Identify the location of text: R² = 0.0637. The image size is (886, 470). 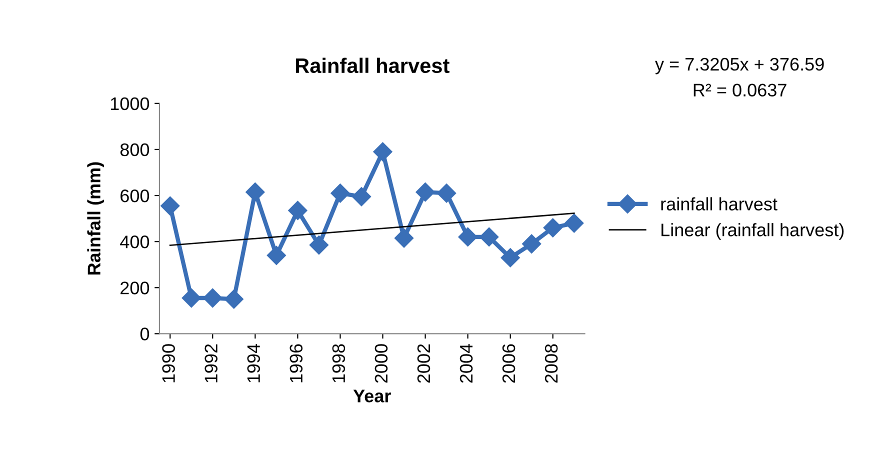
(740, 90).